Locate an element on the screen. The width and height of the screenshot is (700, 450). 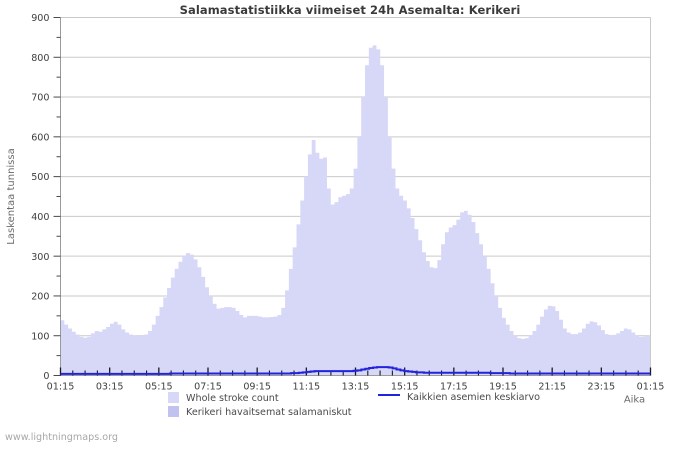
x-axis-tick-label: 23:15 is located at coordinates (602, 387).